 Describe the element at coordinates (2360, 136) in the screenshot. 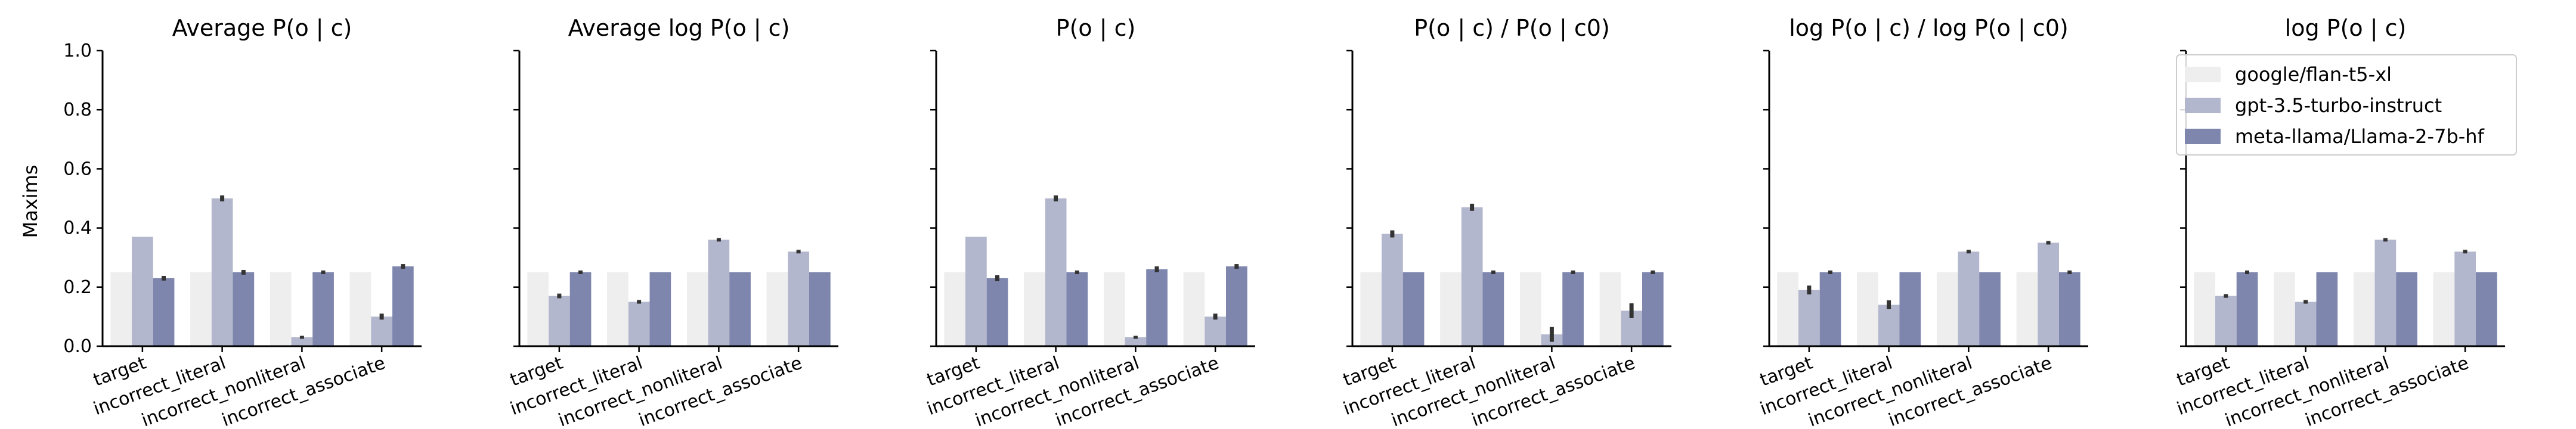

I see `legend-label-3: meta-llama/Llama-2-7b-hf` at that location.